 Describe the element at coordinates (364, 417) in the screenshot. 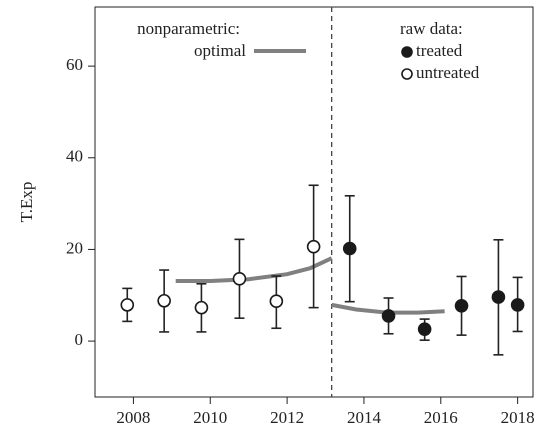

I see `x-tick-label: 2014` at that location.